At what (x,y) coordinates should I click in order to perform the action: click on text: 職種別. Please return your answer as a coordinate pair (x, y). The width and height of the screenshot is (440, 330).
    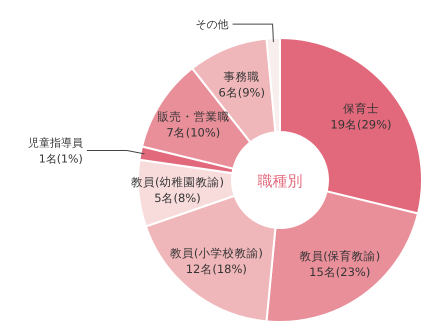
    Looking at the image, I should click on (280, 181).